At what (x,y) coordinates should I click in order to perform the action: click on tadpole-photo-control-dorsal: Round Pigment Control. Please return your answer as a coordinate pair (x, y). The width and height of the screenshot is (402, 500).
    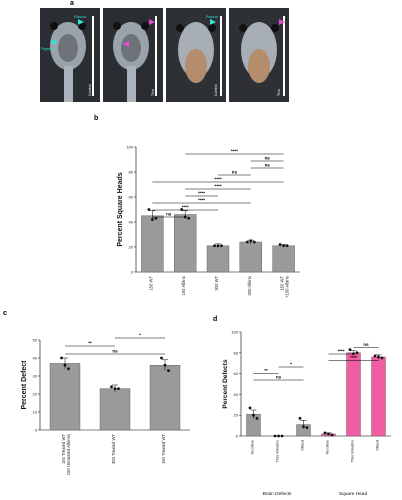
    Looking at the image, I should click on (70, 55).